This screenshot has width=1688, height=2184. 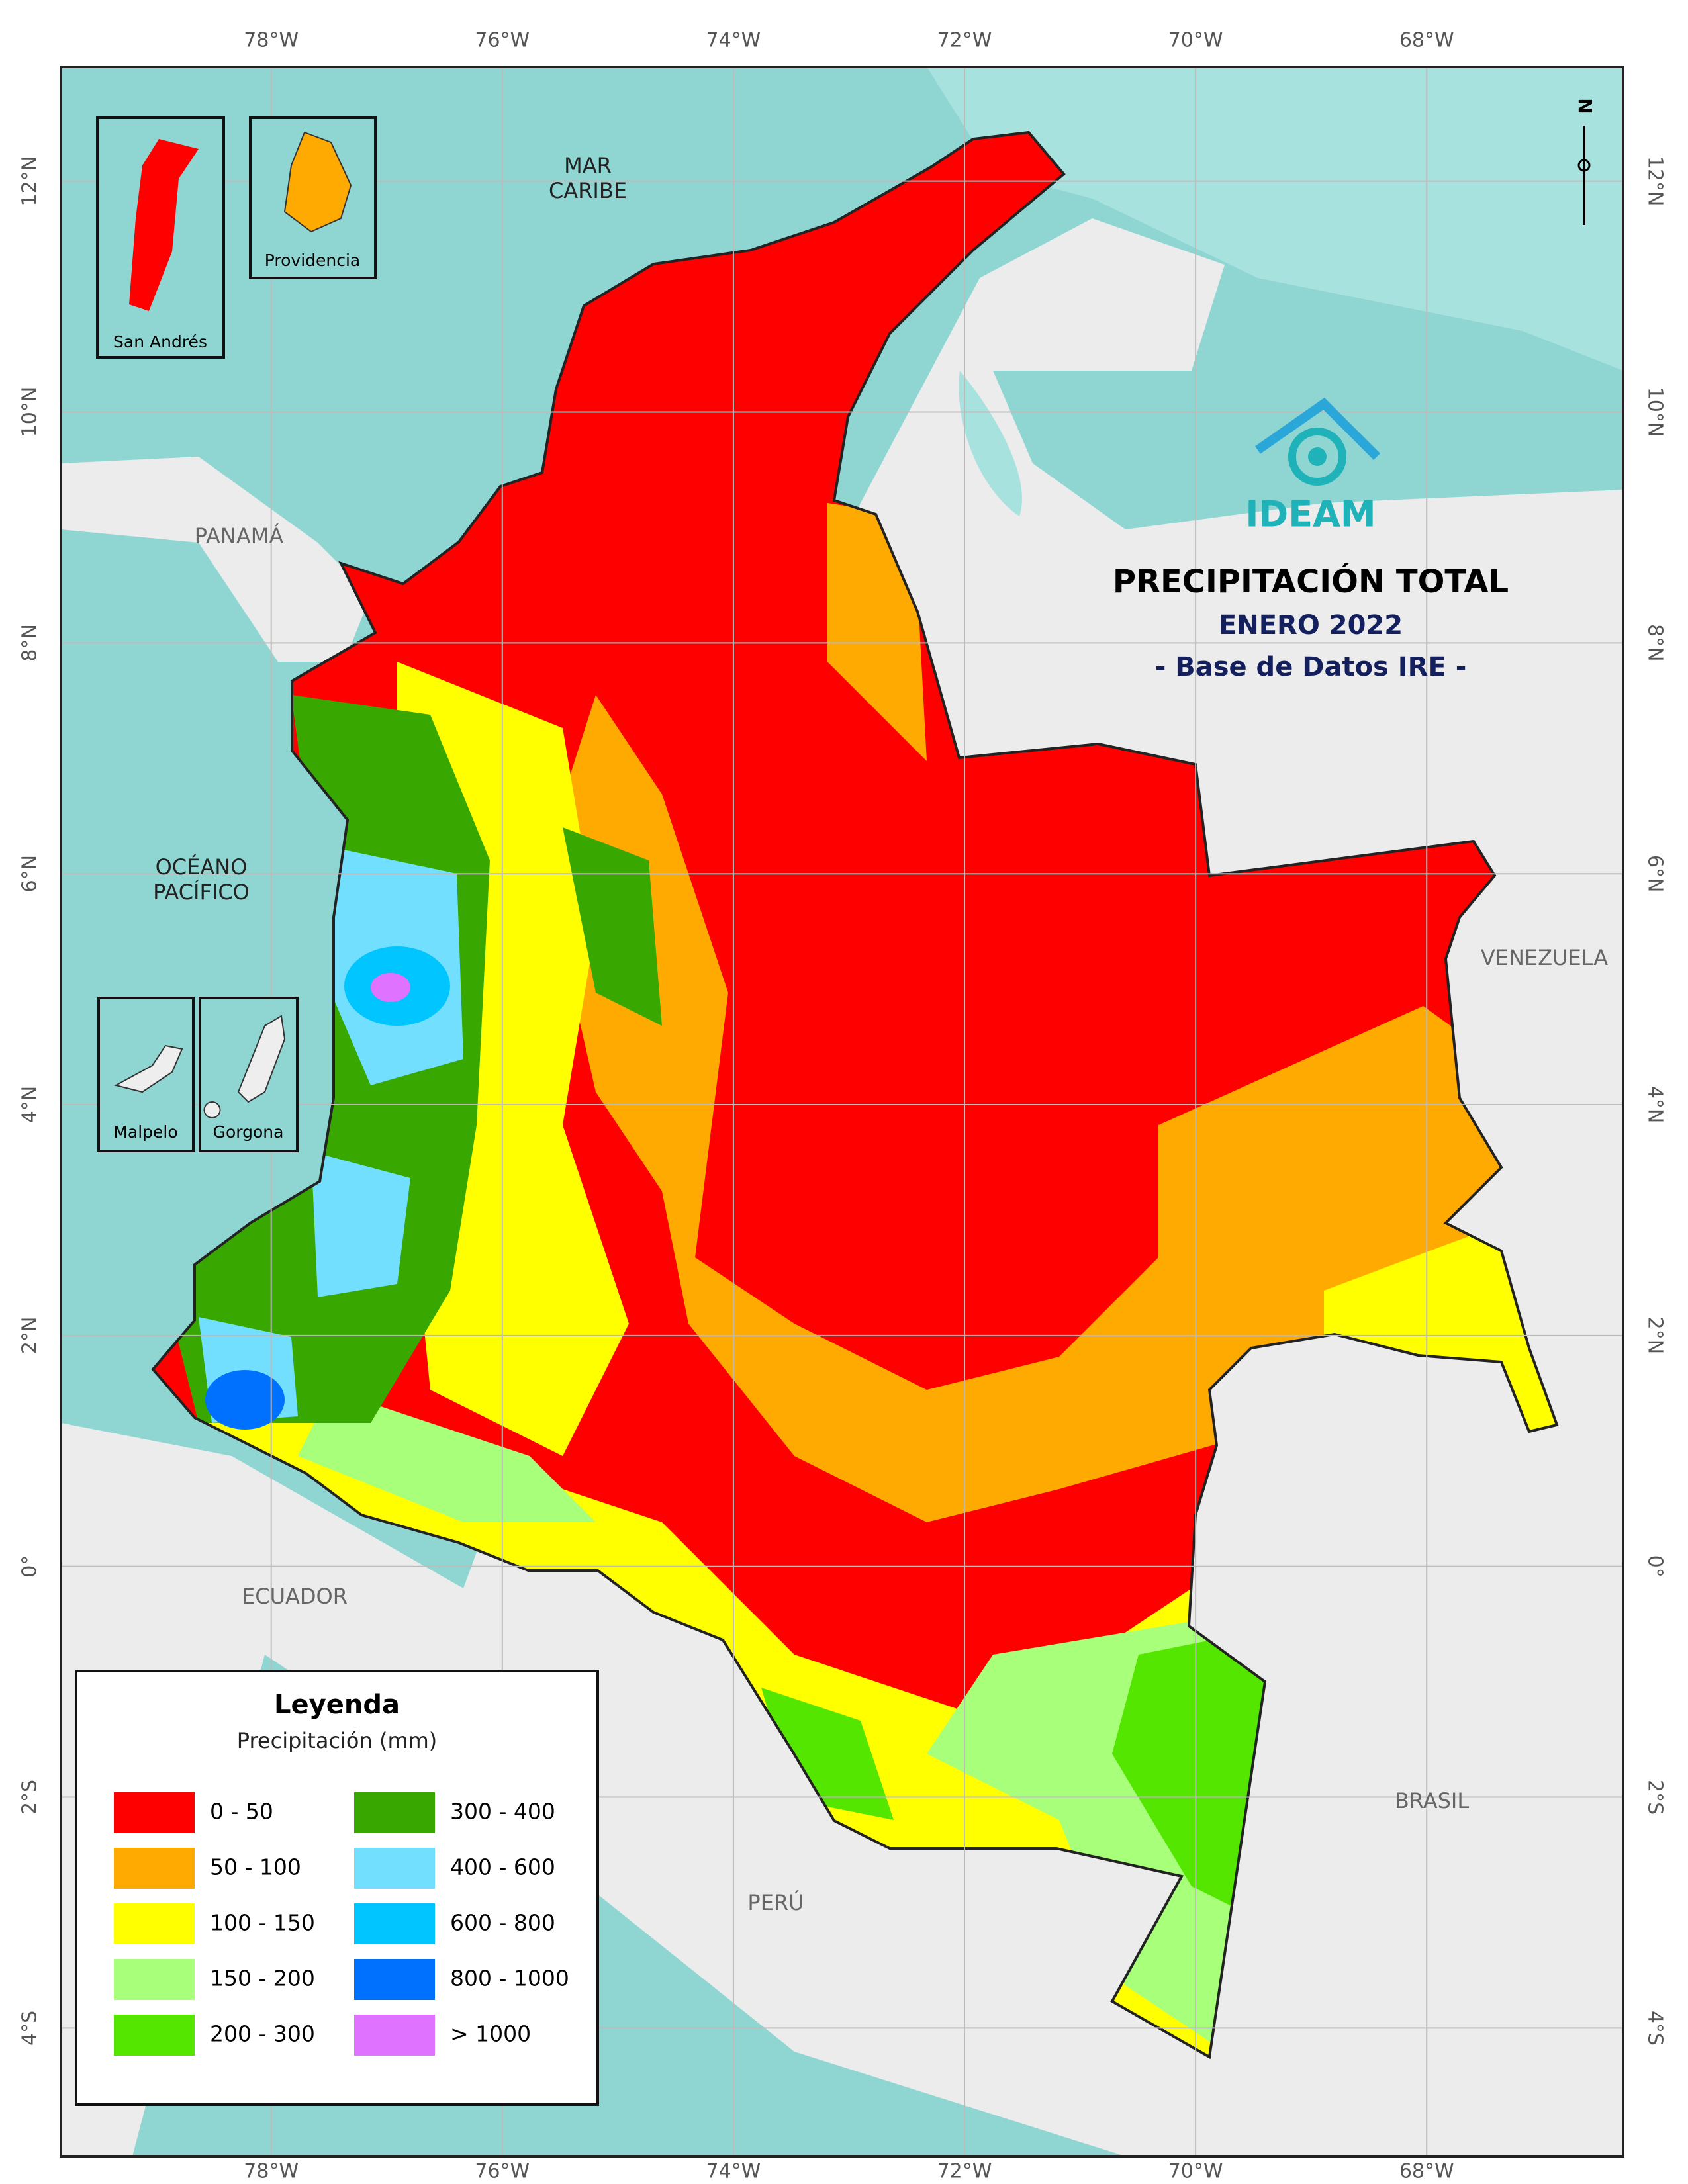 What do you see at coordinates (201, 893) in the screenshot?
I see `sea-label: PACÍFICO` at bounding box center [201, 893].